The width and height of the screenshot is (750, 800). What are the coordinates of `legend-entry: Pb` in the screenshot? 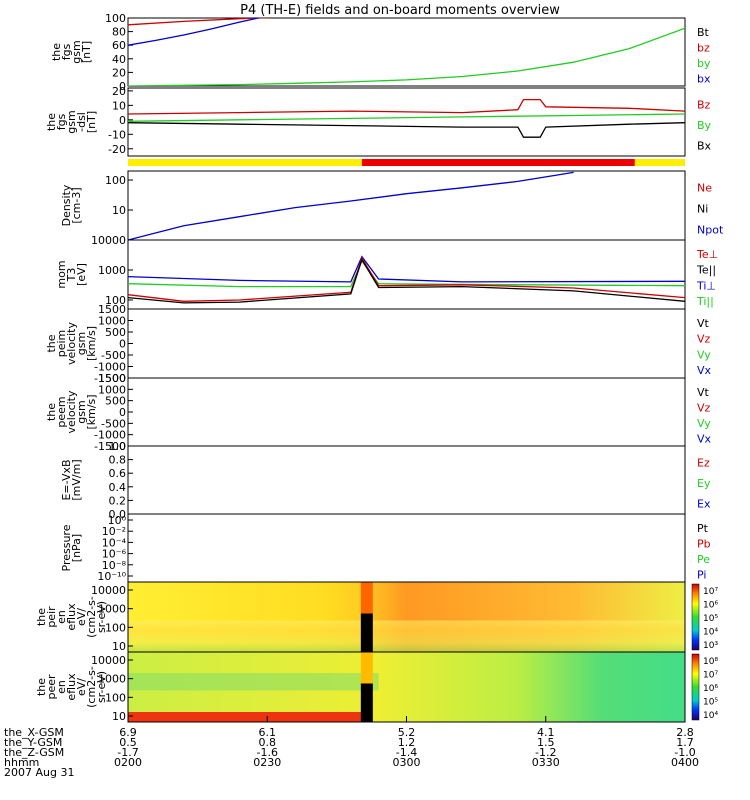 It's located at (704, 543).